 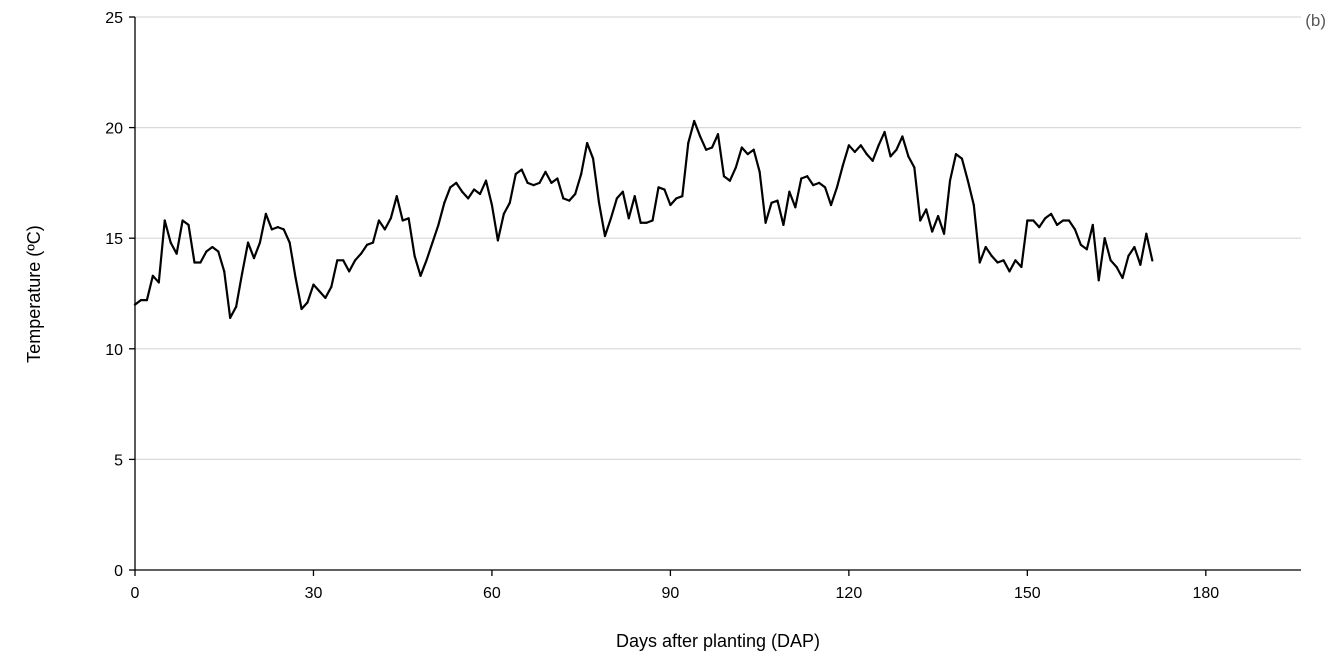 What do you see at coordinates (114, 239) in the screenshot?
I see `y-tick-label: 15` at bounding box center [114, 239].